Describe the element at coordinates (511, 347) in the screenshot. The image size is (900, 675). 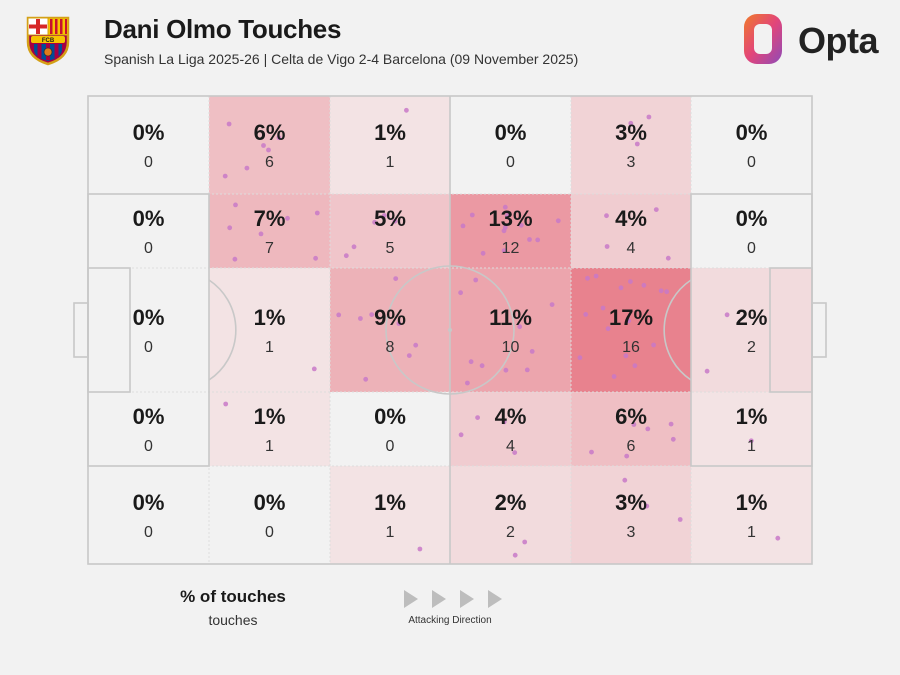
I see `zone-count-label: 10` at that location.